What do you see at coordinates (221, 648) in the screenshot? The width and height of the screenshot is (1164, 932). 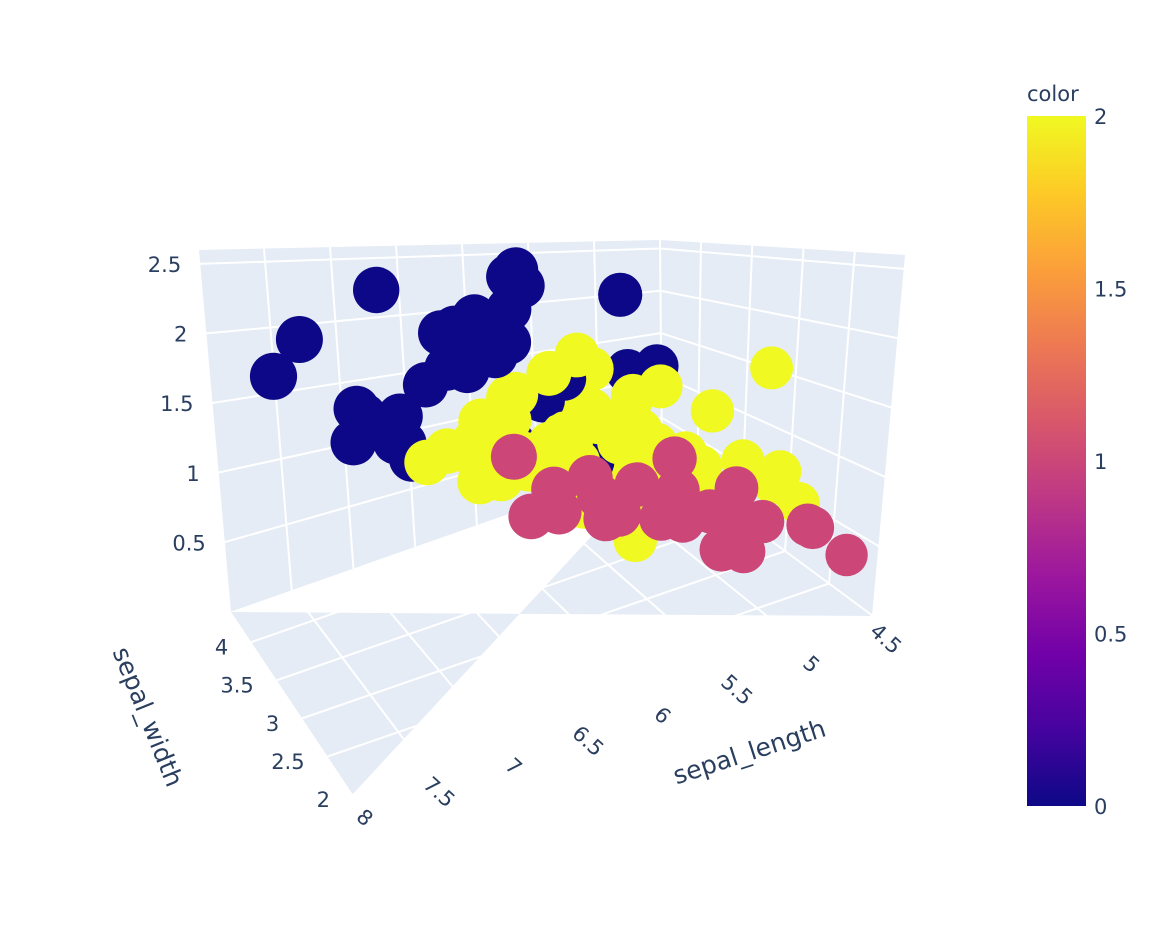 I see `y-tick-label: 4` at bounding box center [221, 648].